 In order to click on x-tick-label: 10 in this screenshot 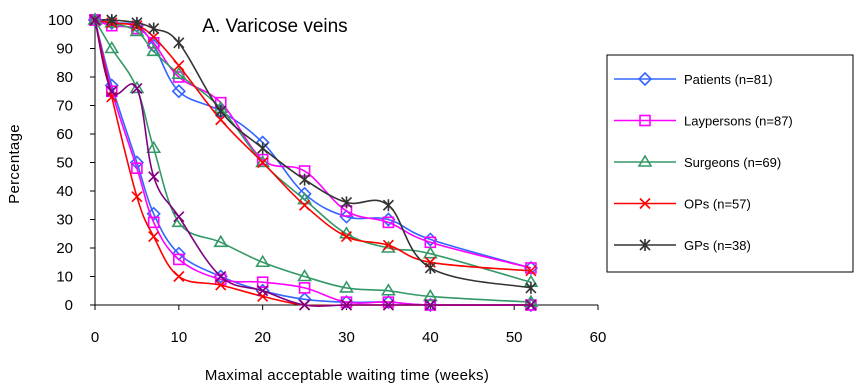, I will do `click(178, 337)`.